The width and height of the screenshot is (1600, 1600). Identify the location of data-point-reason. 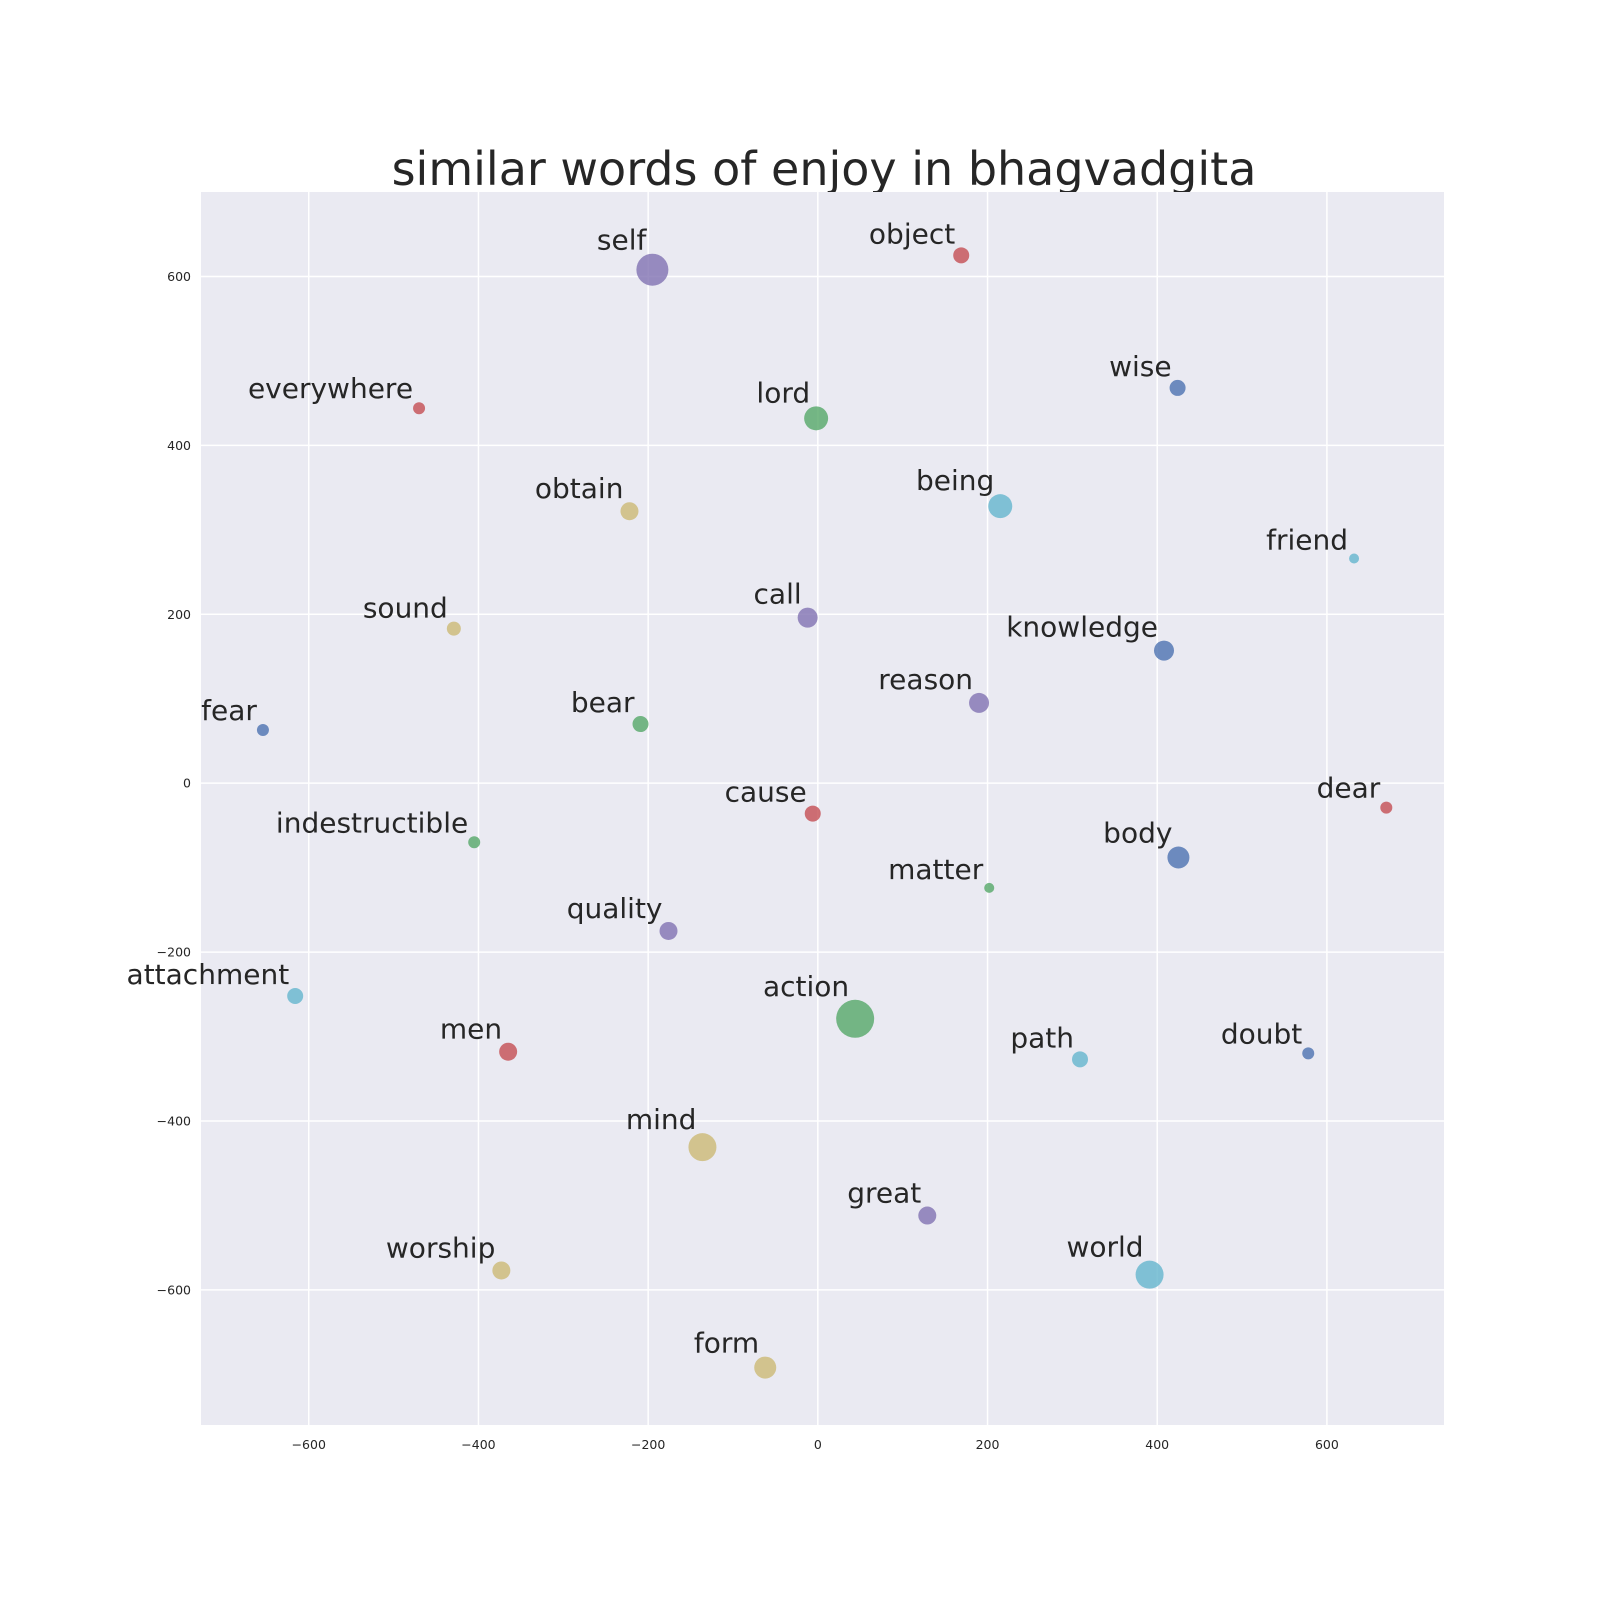
(979, 702).